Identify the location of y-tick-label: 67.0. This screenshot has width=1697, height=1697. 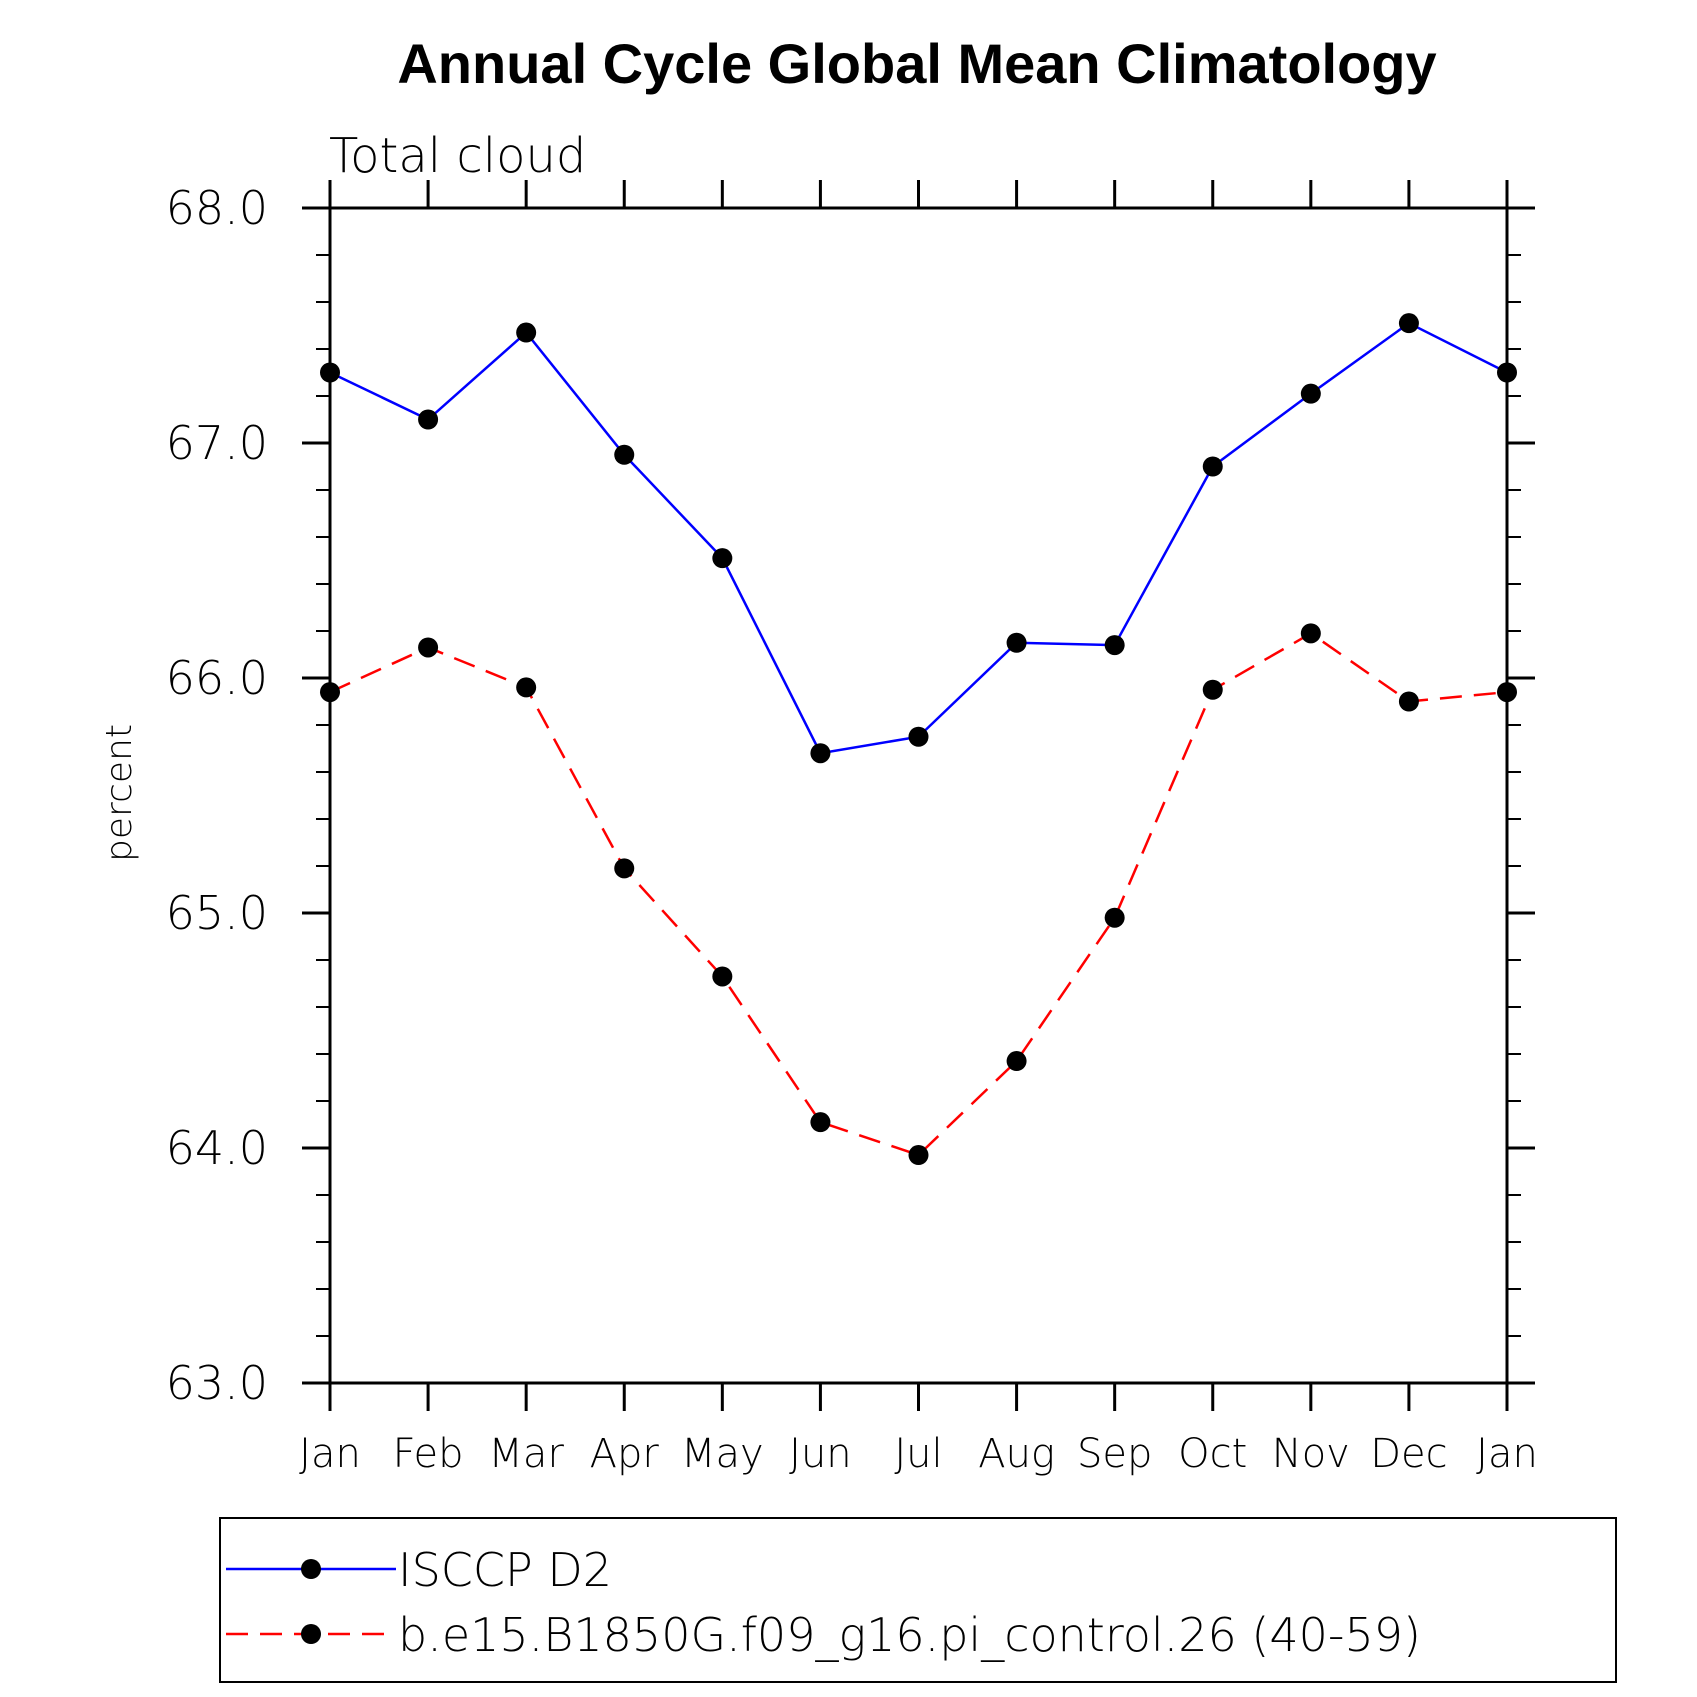
(217, 443).